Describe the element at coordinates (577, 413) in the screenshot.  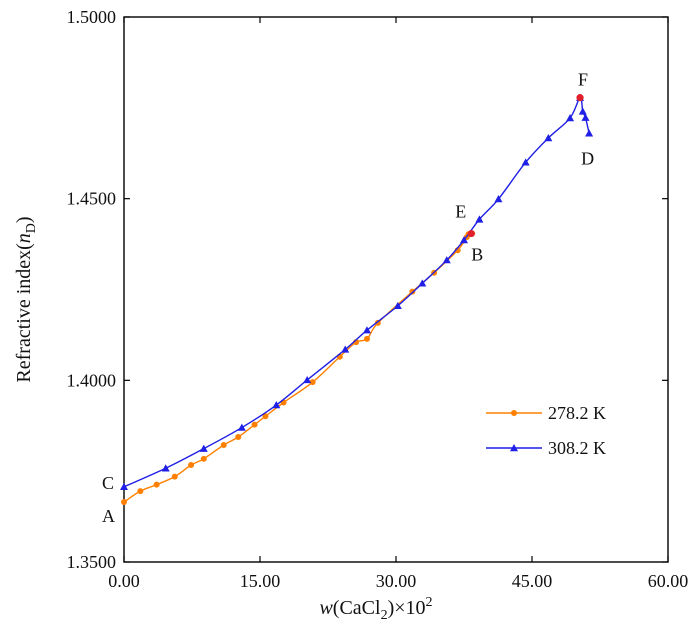
I see `legend-label: 278.2 K` at that location.